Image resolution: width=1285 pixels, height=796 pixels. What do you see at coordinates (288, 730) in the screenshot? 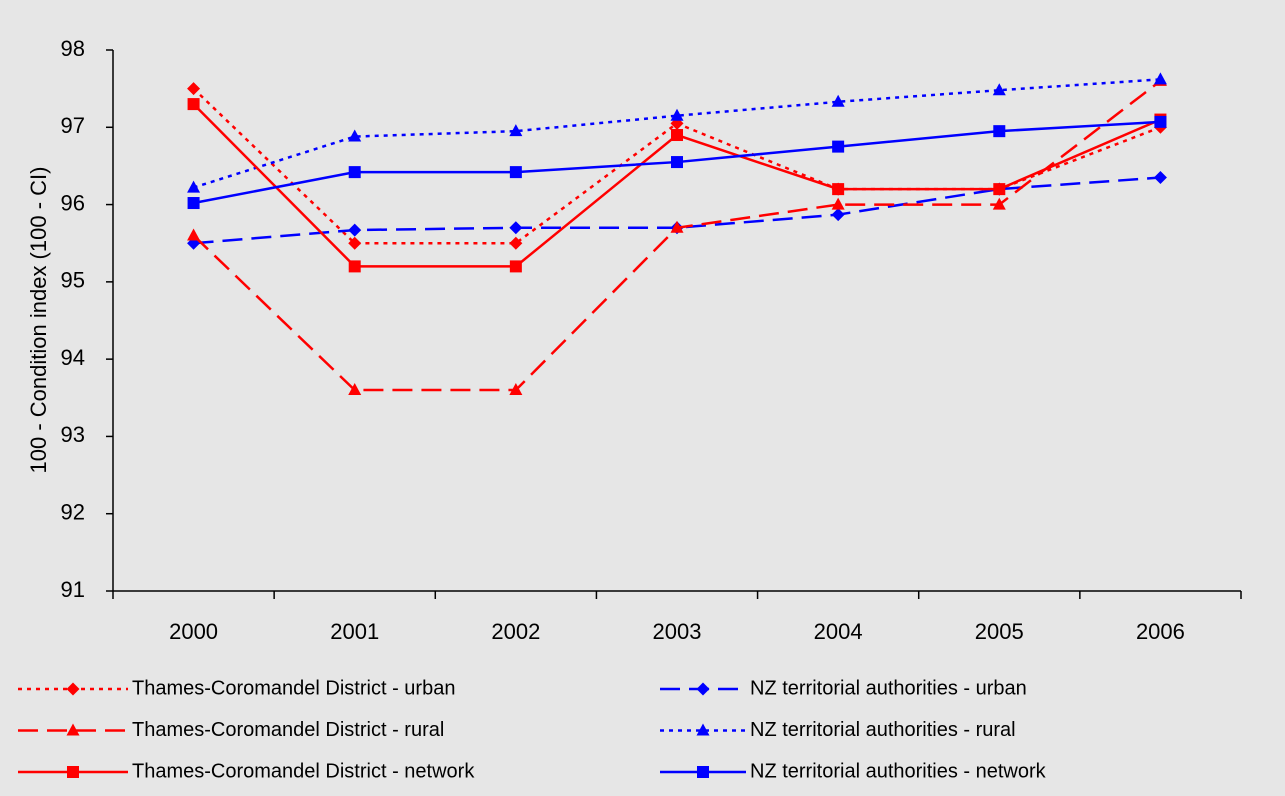
I see `legend-label: Thames-Coromandel District - rural` at bounding box center [288, 730].